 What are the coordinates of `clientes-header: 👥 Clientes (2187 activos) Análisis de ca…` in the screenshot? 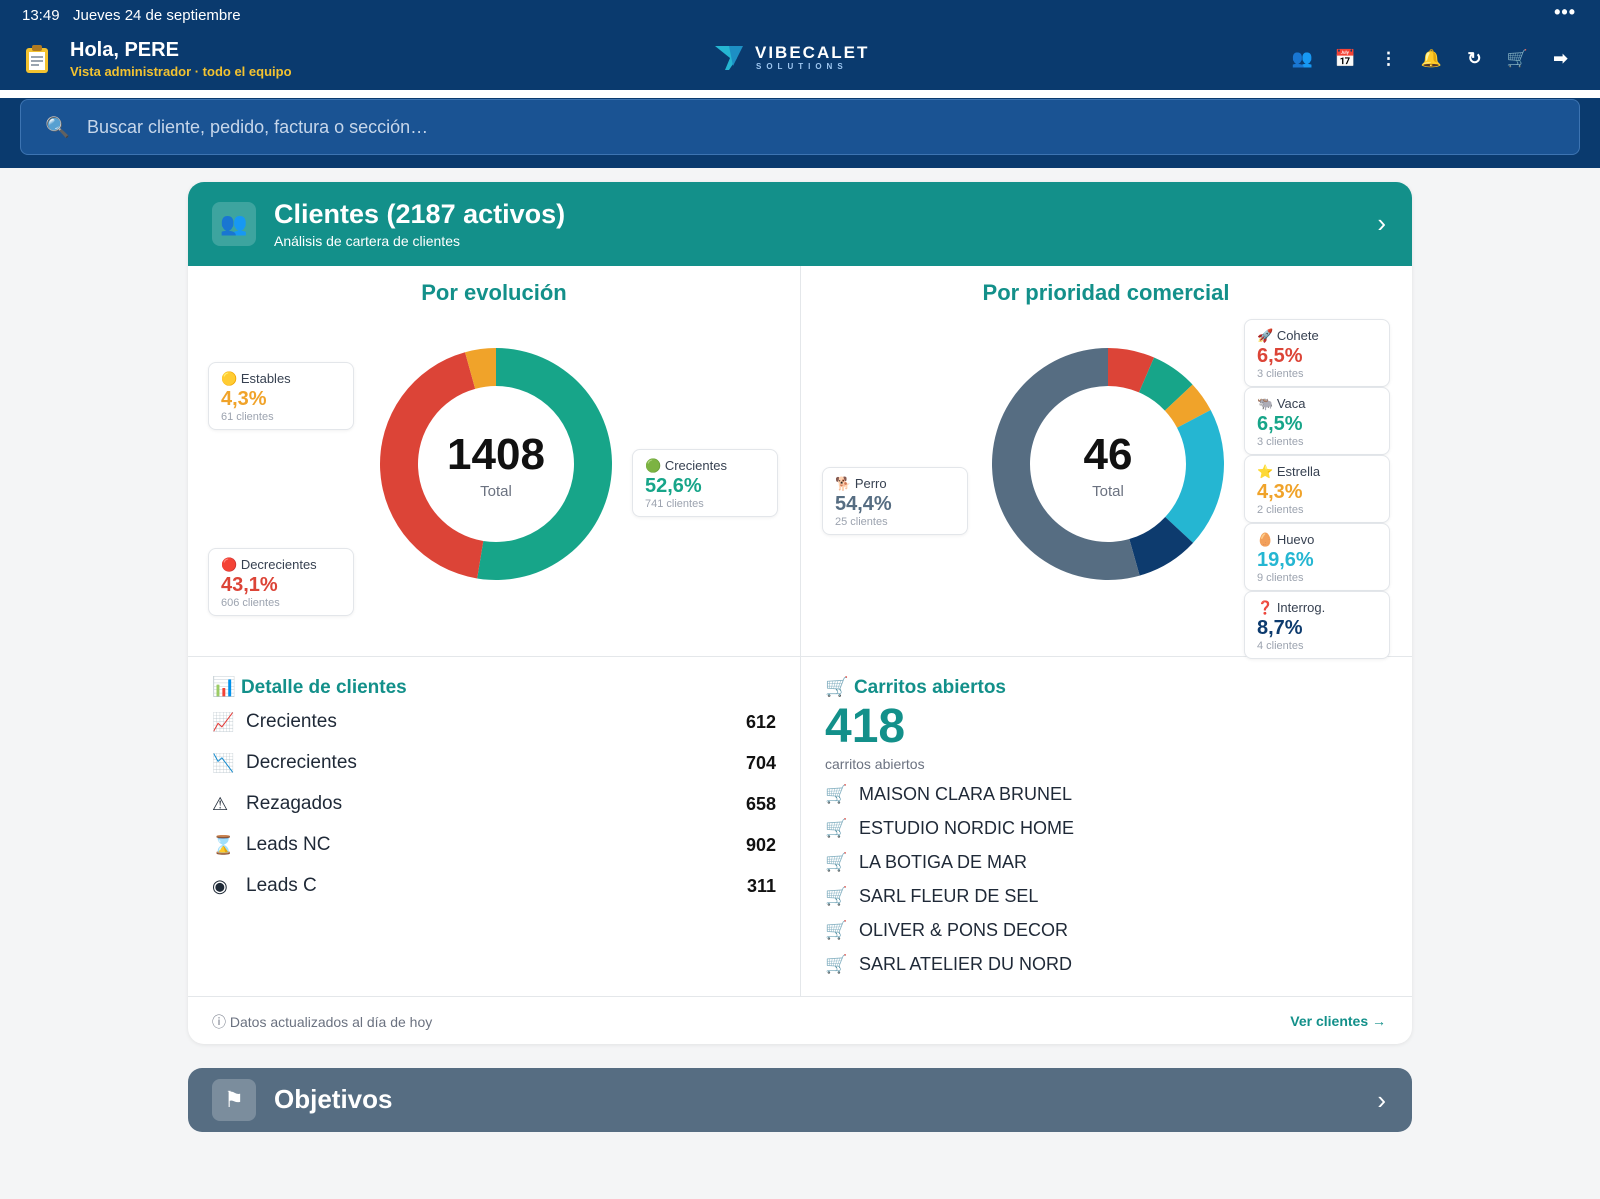 It's located at (800, 224).